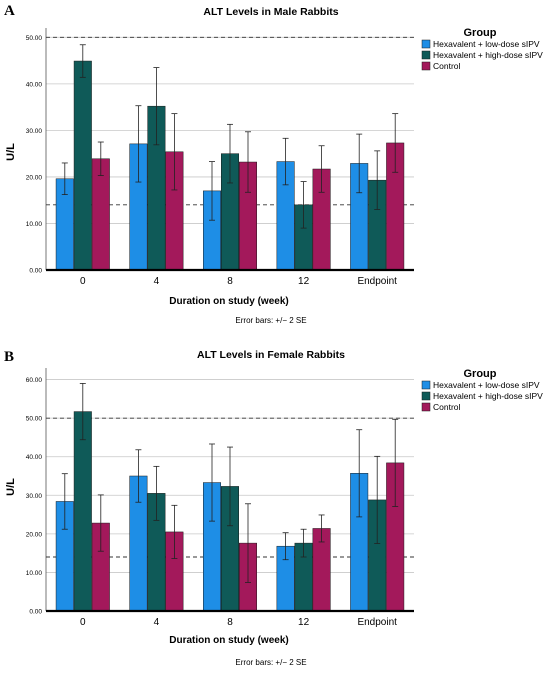 This screenshot has width=550, height=673. I want to click on panel-b-y-tick-label: 10.00, so click(34, 573).